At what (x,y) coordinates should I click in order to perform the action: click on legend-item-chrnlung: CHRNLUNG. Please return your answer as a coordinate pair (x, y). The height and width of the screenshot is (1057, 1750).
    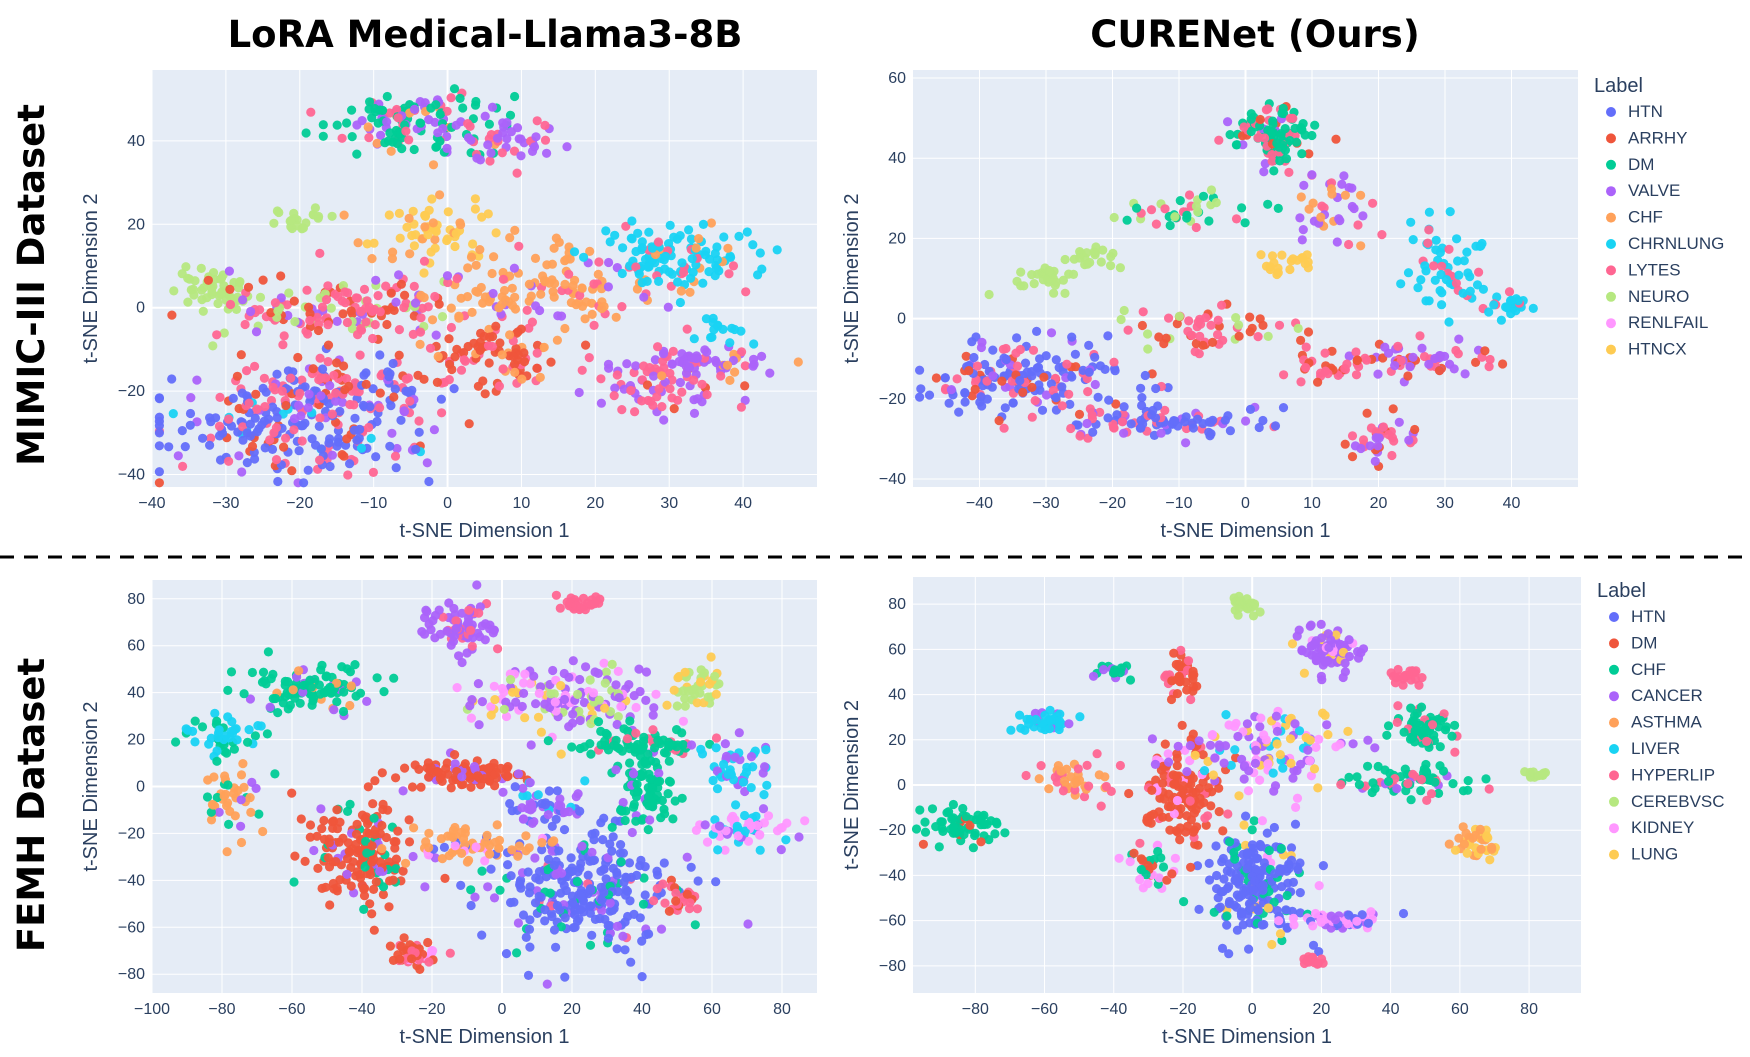
    Looking at the image, I should click on (1676, 243).